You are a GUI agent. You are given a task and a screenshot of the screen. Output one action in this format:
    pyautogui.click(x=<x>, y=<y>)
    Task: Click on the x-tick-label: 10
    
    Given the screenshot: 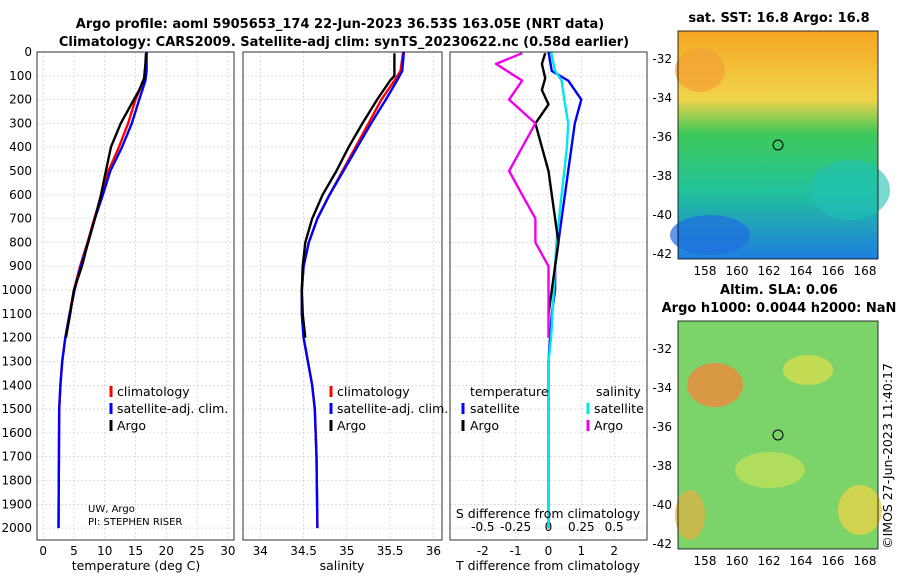 What is the action you would take?
    pyautogui.click(x=104, y=551)
    